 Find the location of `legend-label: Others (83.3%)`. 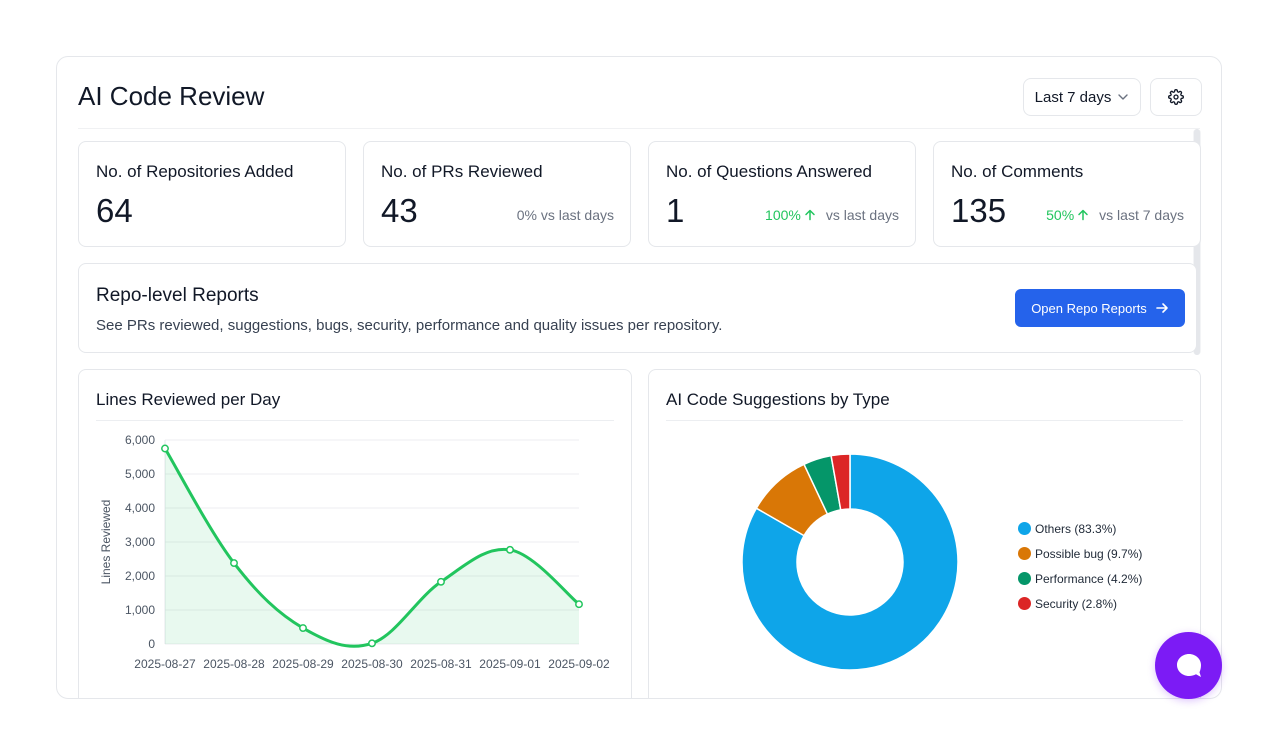

legend-label: Others (83.3%) is located at coordinates (1076, 528).